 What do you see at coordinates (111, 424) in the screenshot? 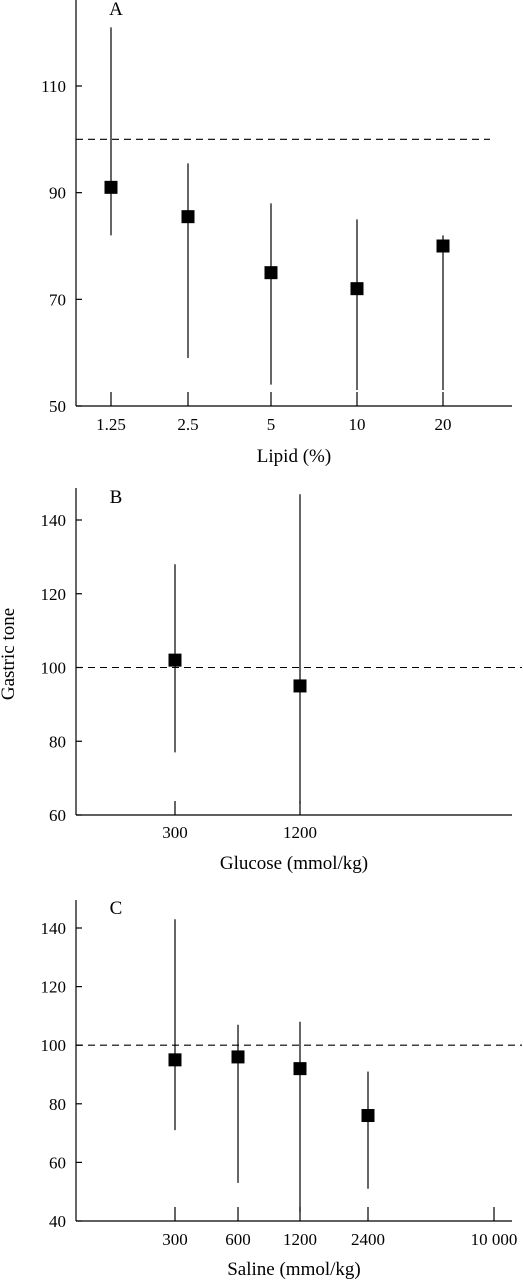
I see `x-tick-label: 1.25` at bounding box center [111, 424].